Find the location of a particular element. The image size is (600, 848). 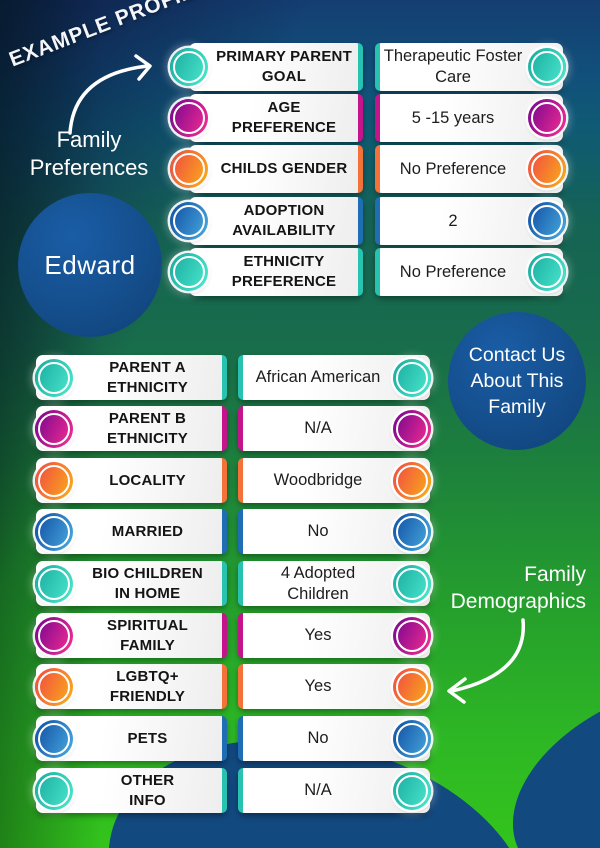

pref-value-ethnicity-preference: No Preference is located at coordinates (470, 272).